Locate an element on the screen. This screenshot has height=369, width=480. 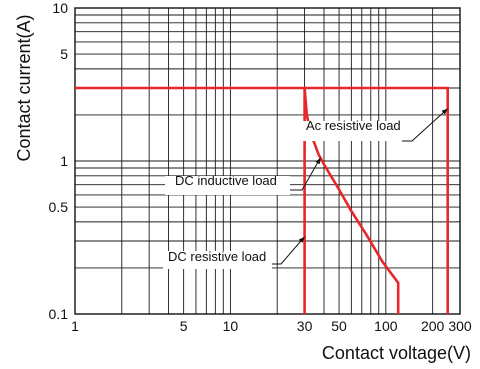
x-tick-label: 10 is located at coordinates (231, 326).